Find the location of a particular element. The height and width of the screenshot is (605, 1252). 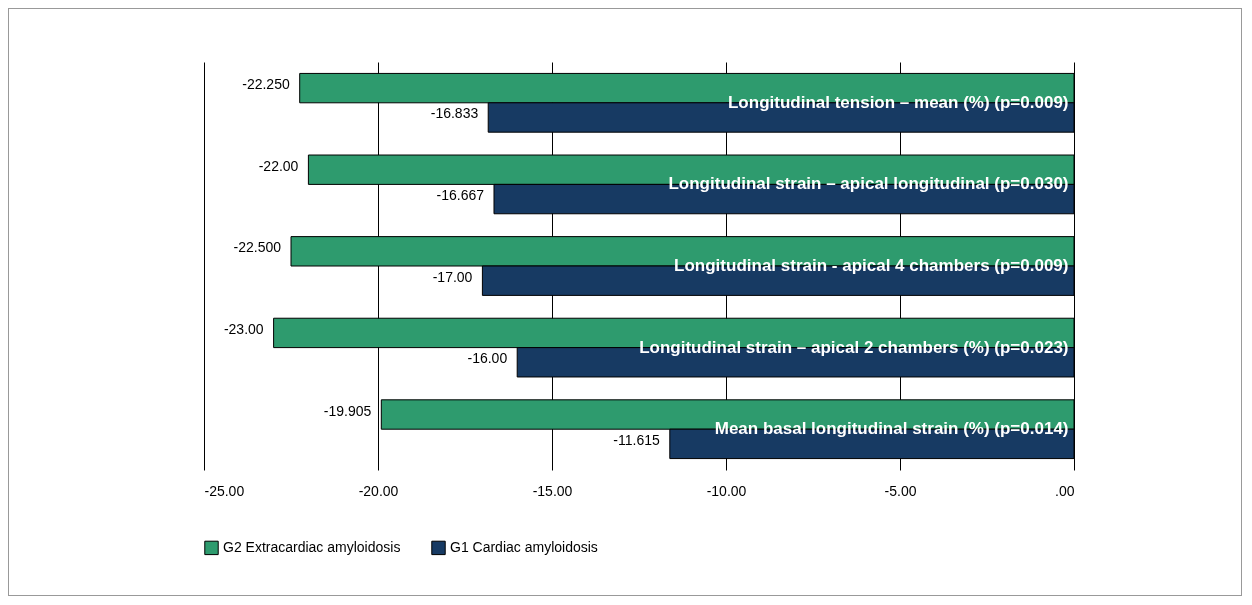

data-label: -23.00 is located at coordinates (243, 328).